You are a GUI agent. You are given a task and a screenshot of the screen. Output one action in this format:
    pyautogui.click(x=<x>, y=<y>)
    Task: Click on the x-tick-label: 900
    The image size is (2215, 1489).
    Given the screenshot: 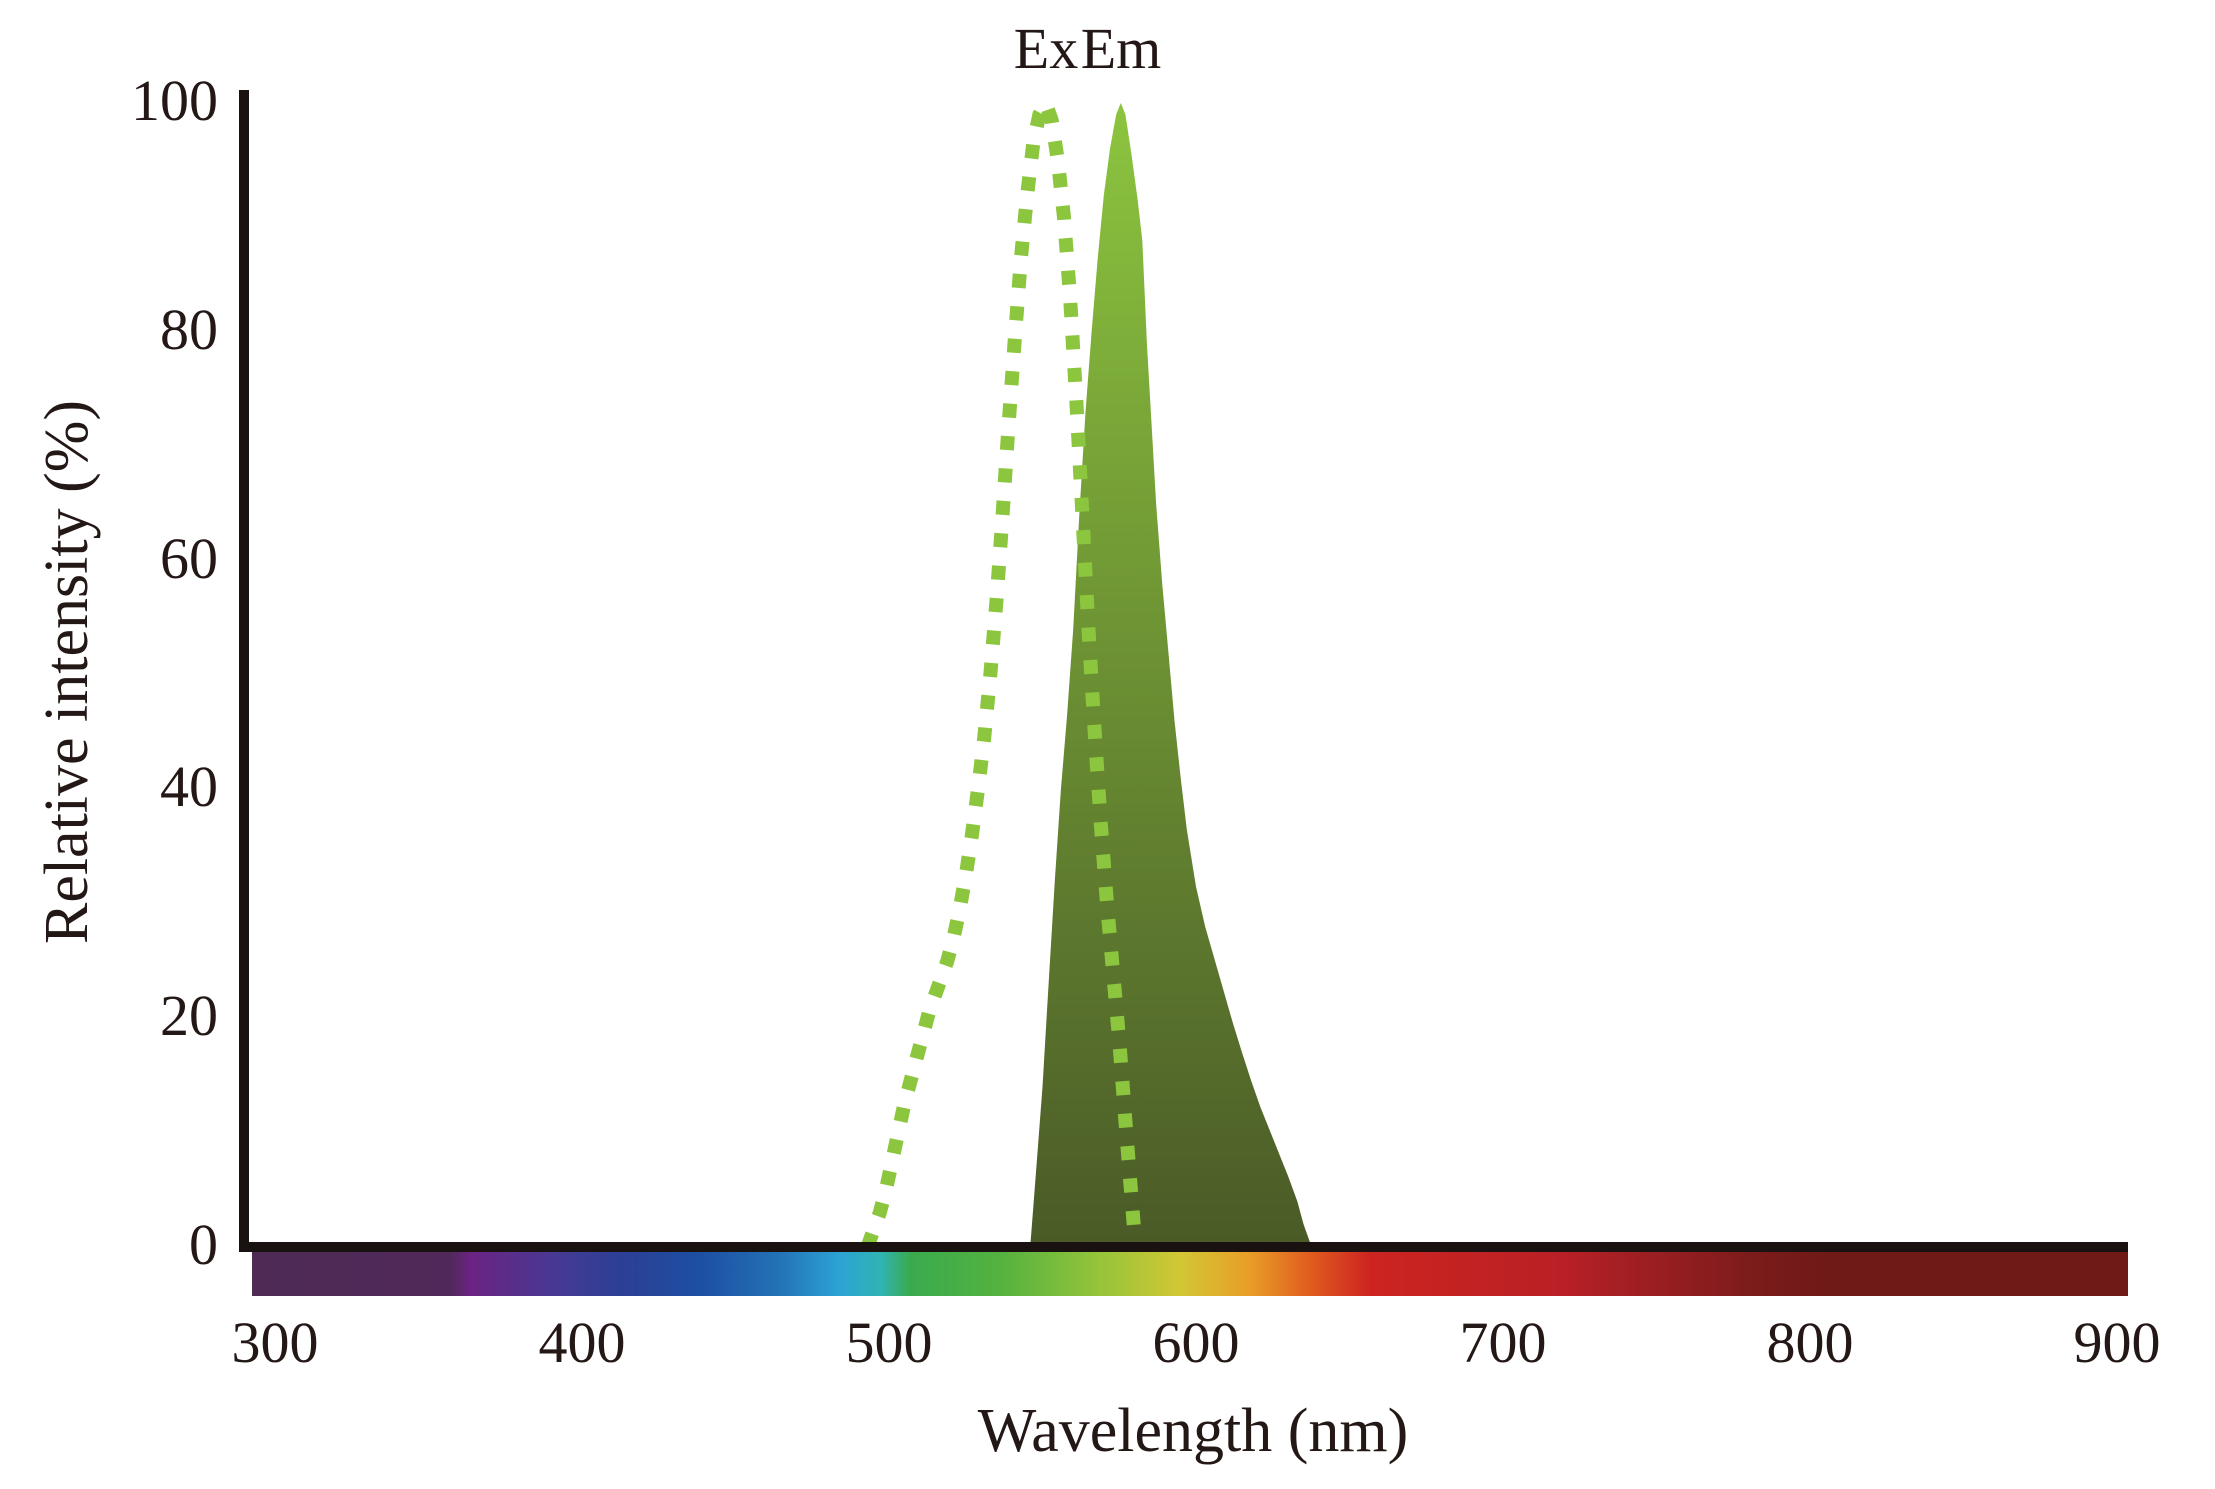 What is the action you would take?
    pyautogui.click(x=2117, y=1342)
    